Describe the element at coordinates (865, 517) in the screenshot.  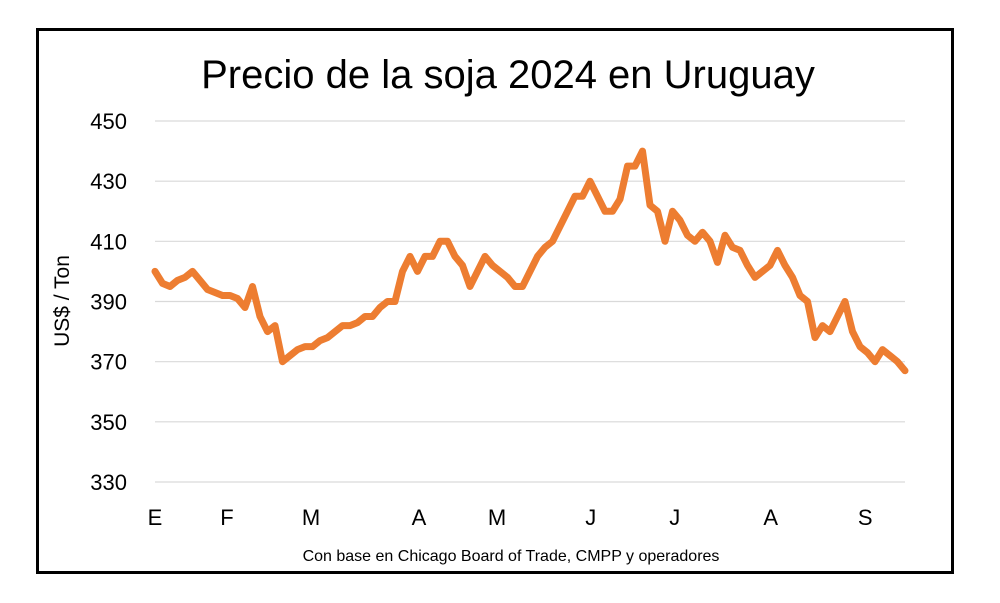
I see `x-tick-label: S` at that location.